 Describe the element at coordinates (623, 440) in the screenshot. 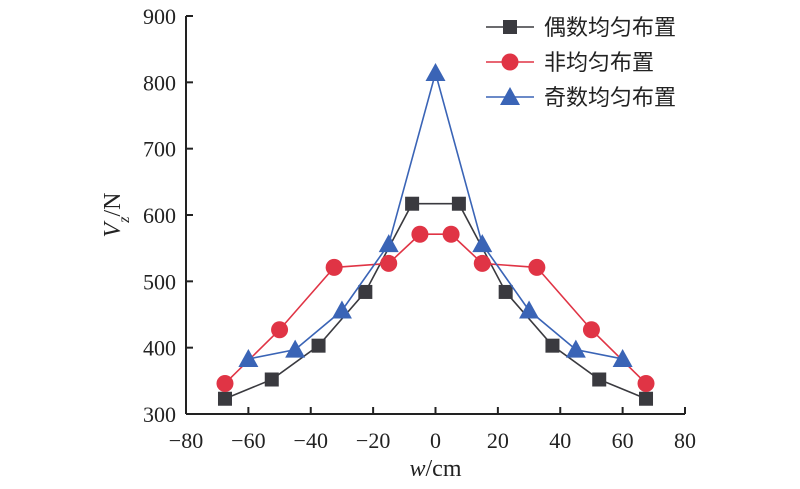

I see `x-tick-label: 60` at that location.